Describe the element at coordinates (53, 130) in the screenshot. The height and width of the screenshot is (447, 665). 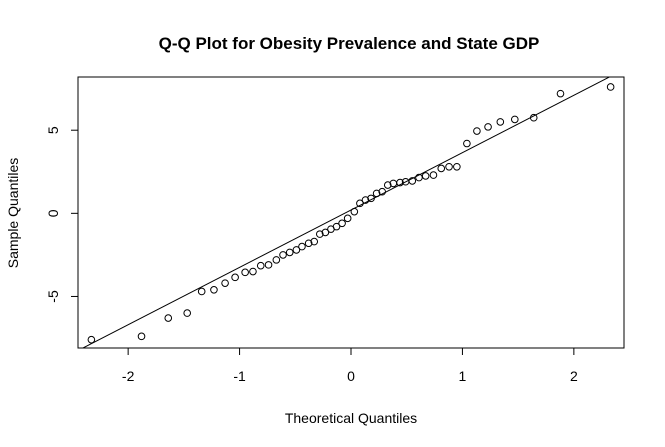
I see `y-tick-label: 5` at that location.